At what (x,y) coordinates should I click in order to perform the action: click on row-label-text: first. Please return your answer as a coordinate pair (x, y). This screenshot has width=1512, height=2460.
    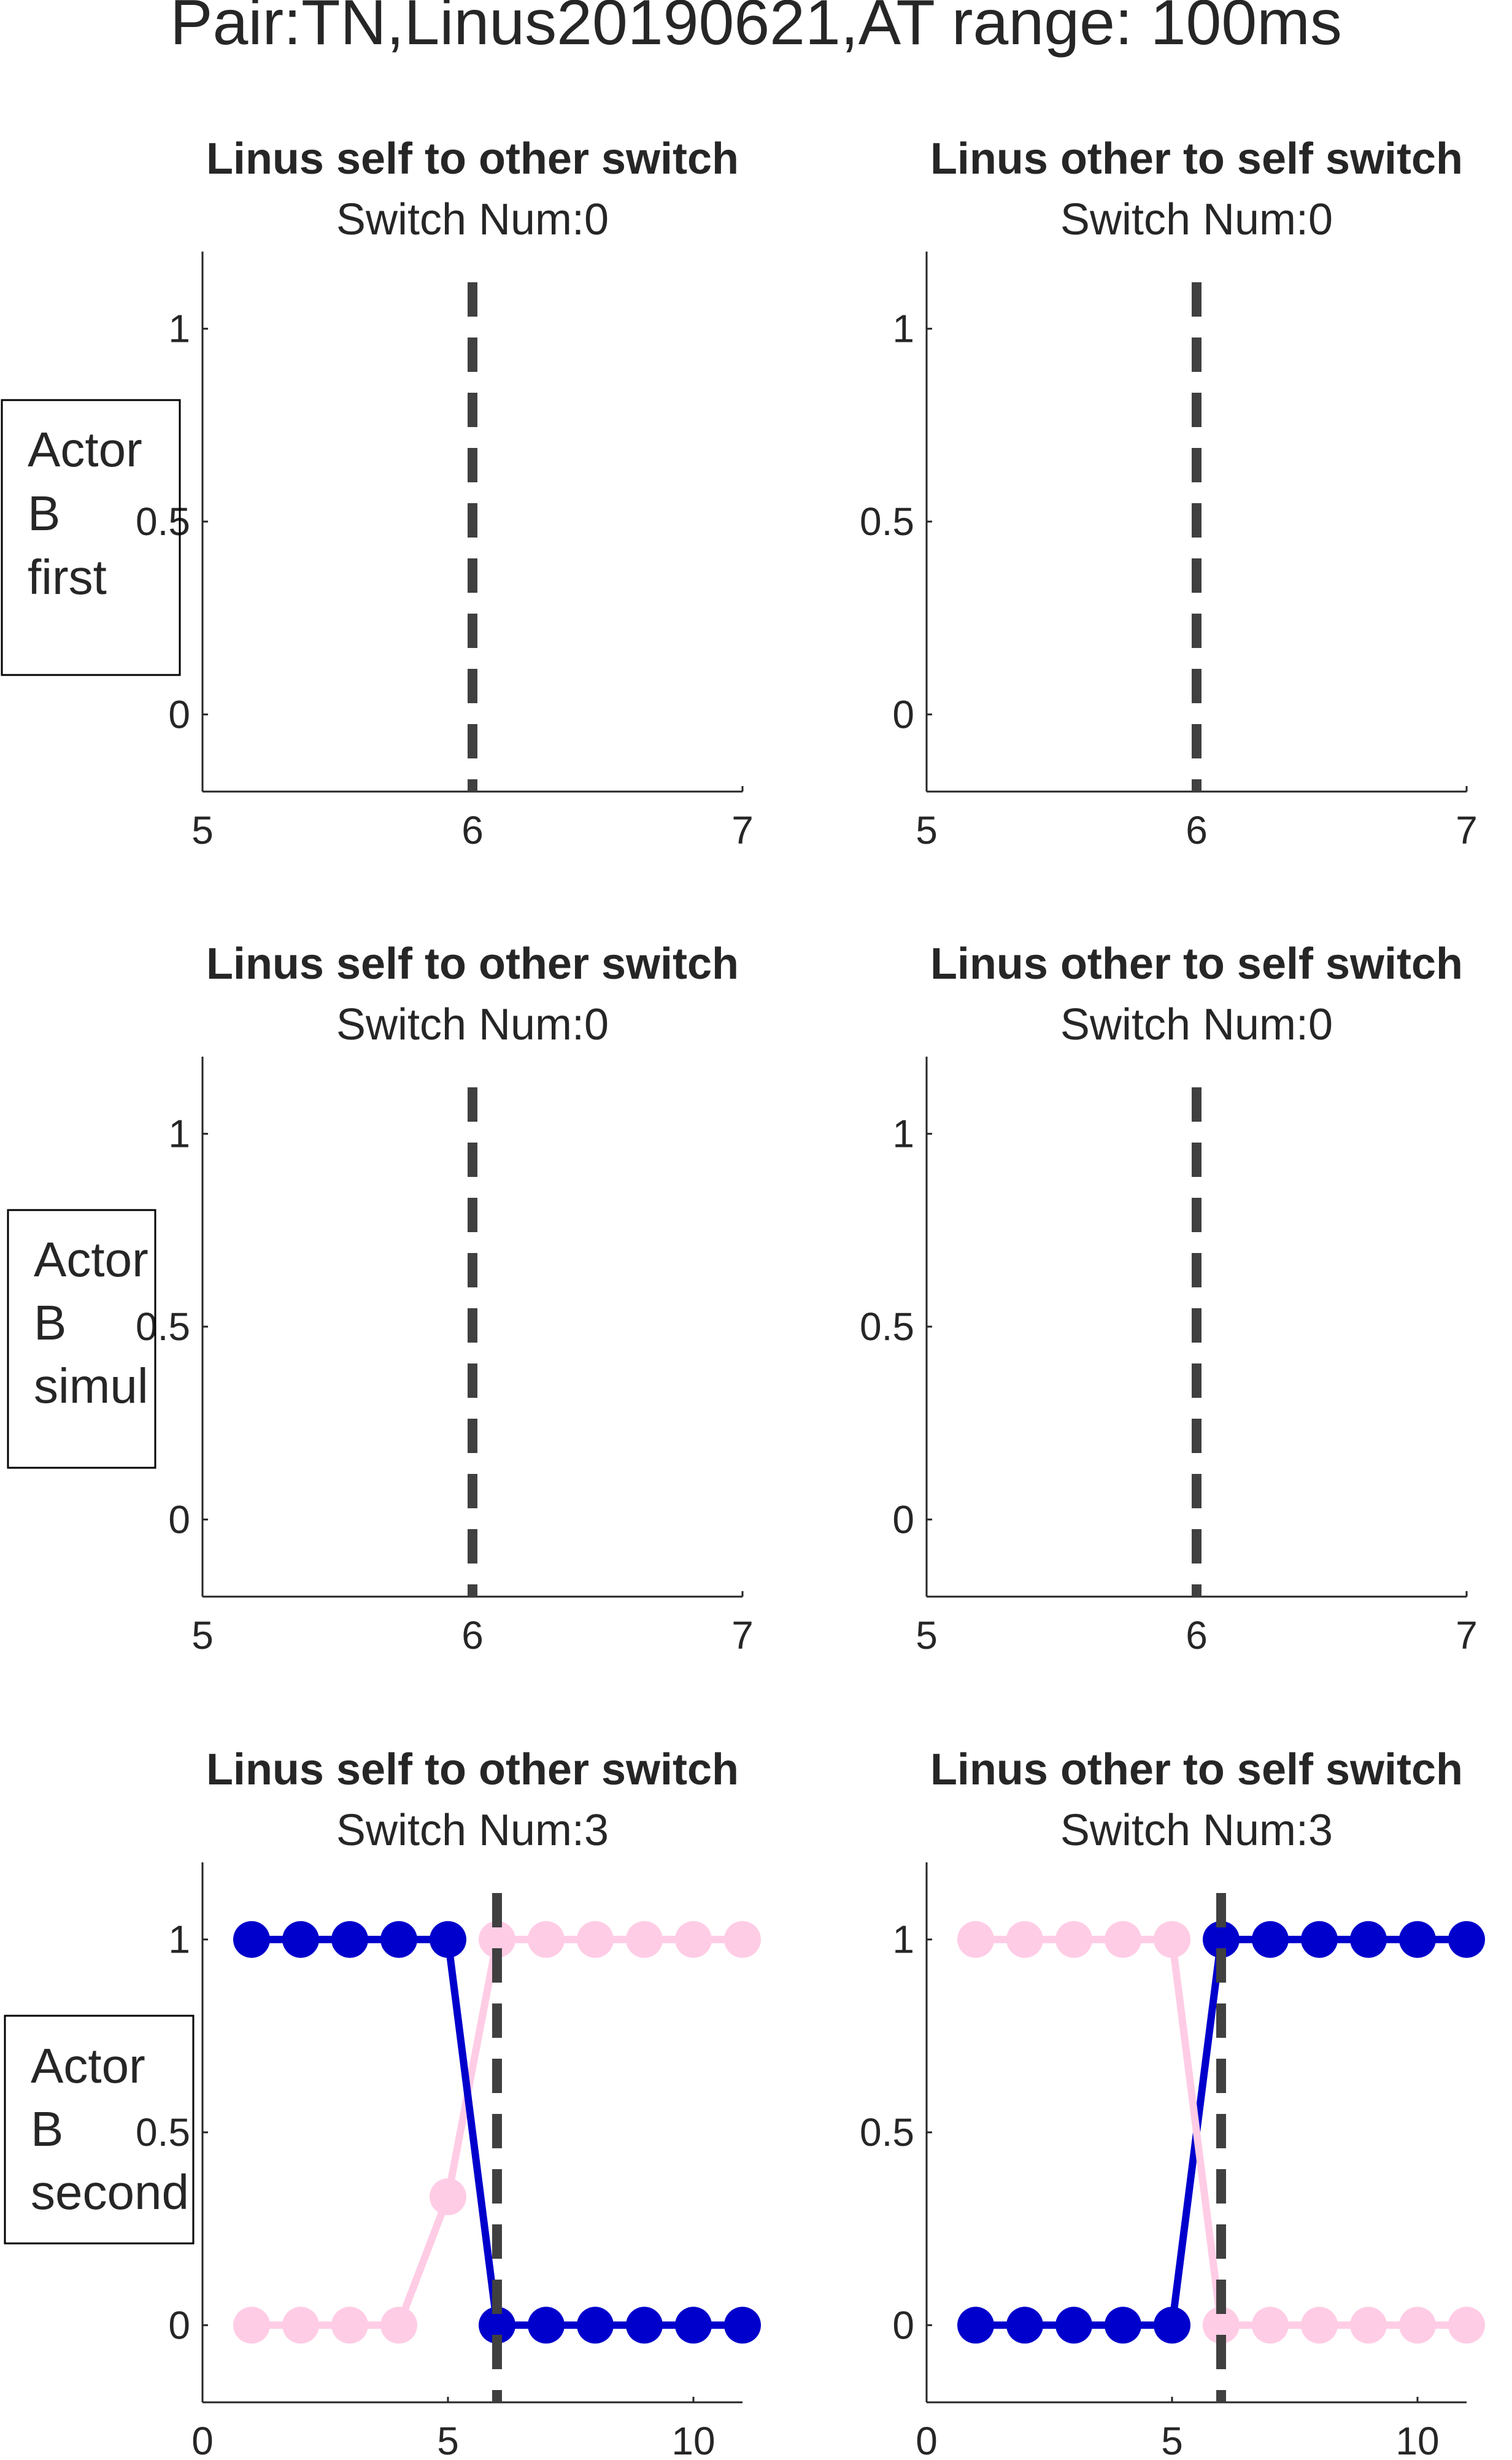
    Looking at the image, I should click on (67, 577).